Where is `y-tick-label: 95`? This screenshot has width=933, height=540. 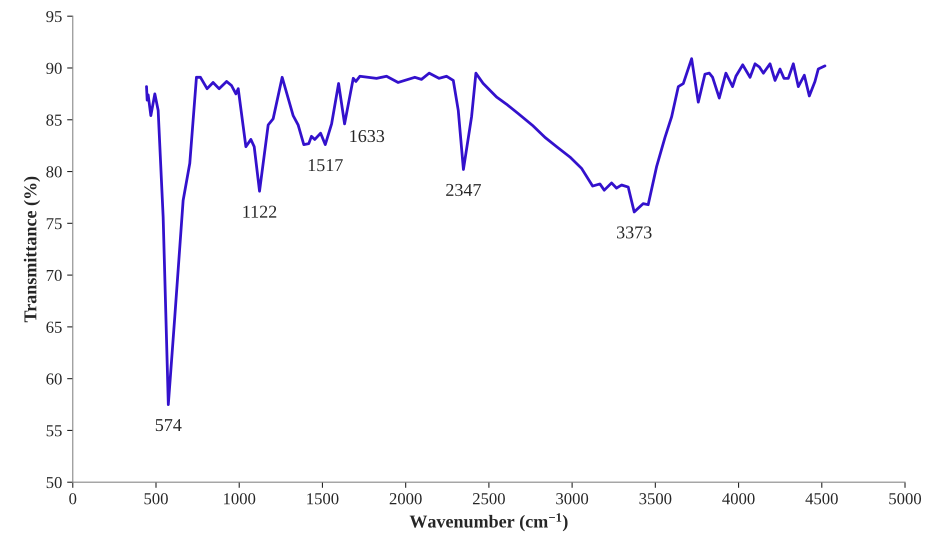
y-tick-label: 95 is located at coordinates (54, 16).